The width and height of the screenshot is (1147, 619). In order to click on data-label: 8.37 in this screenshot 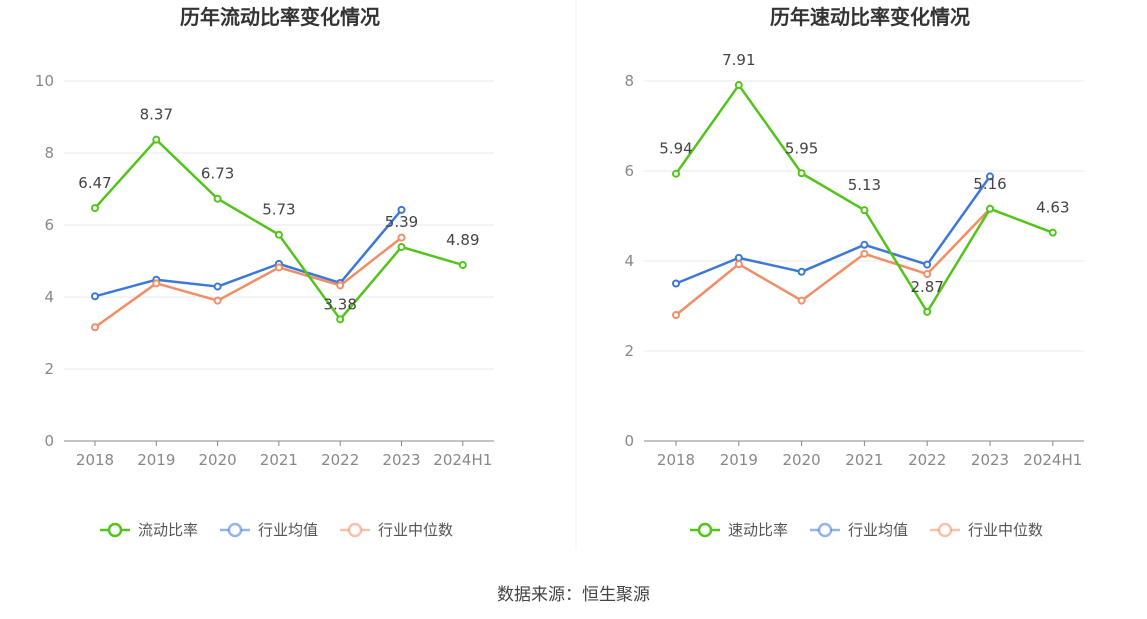, I will do `click(156, 115)`.